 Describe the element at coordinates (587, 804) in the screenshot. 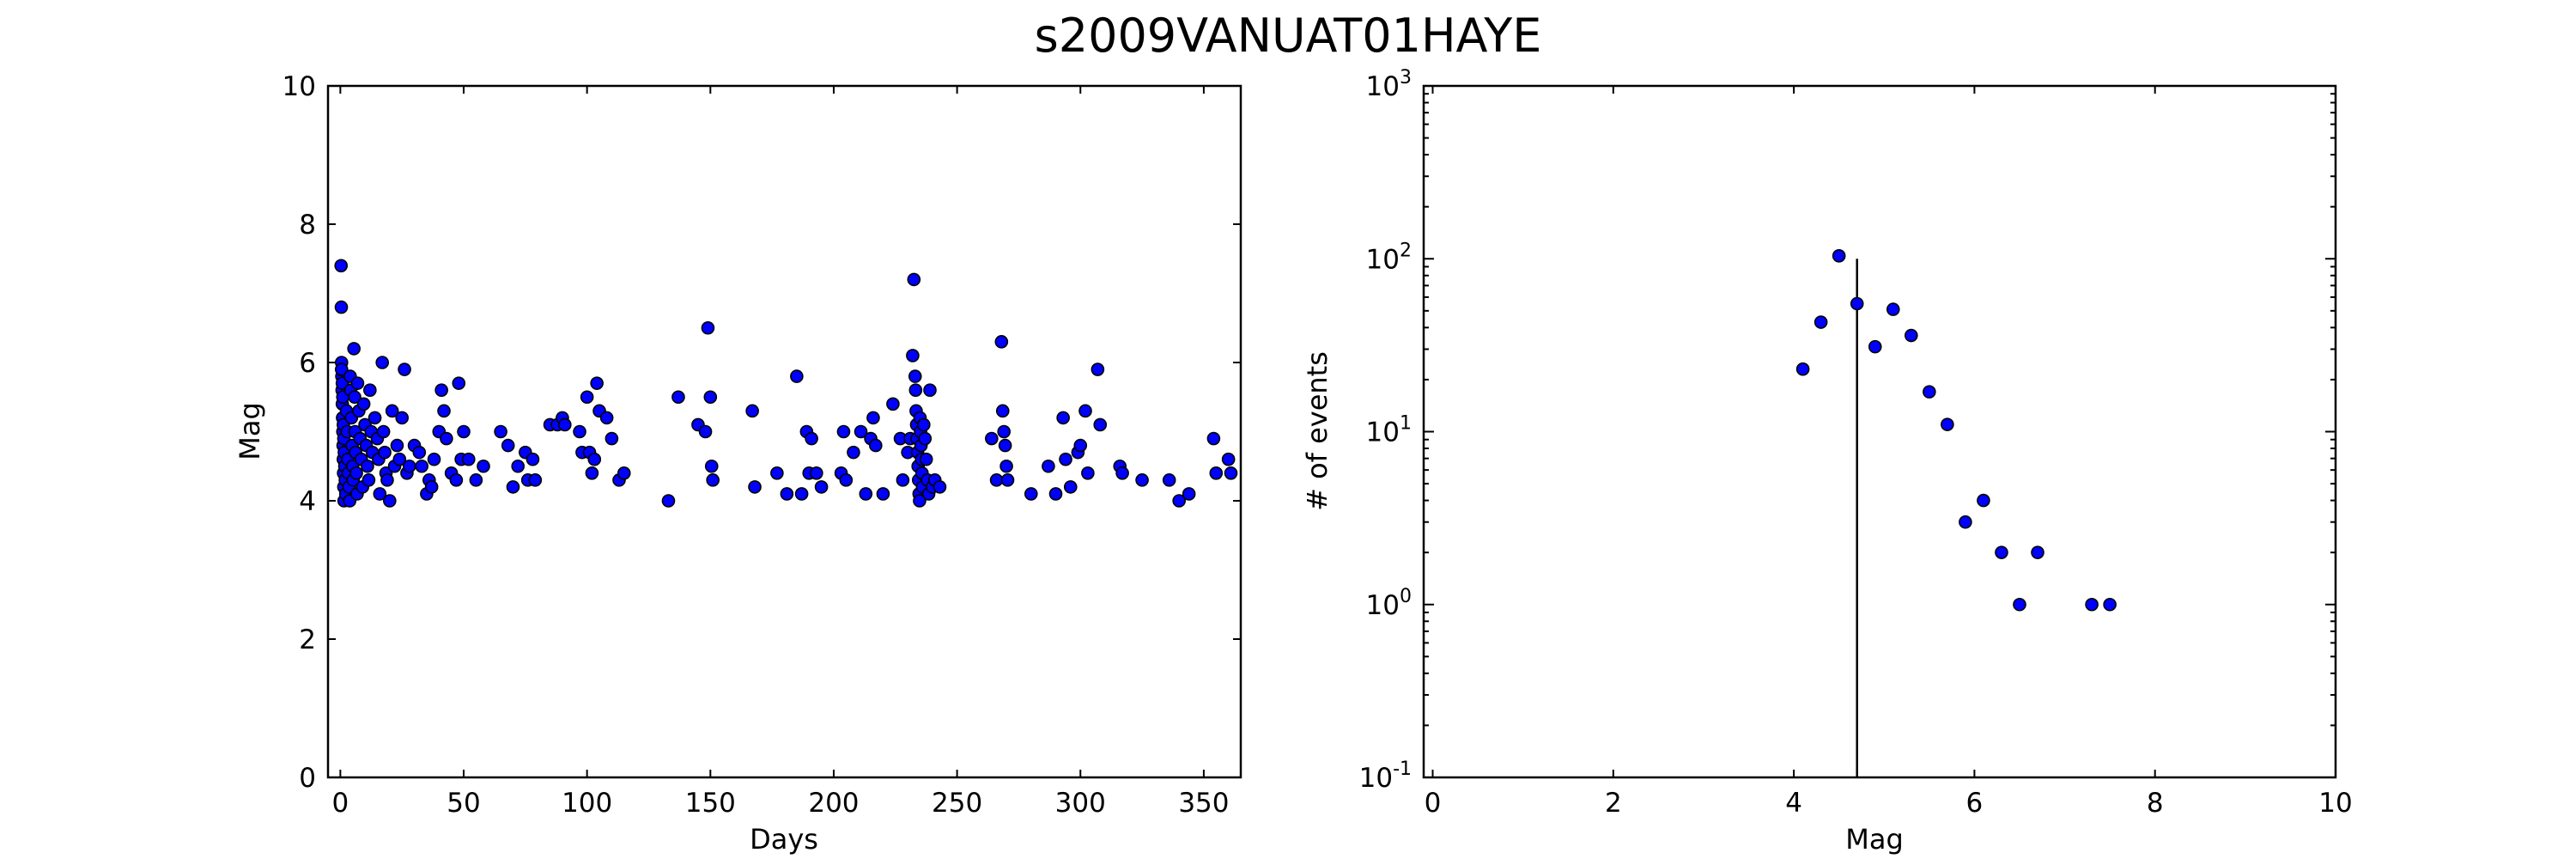

I see `x-tick-label: 100` at that location.